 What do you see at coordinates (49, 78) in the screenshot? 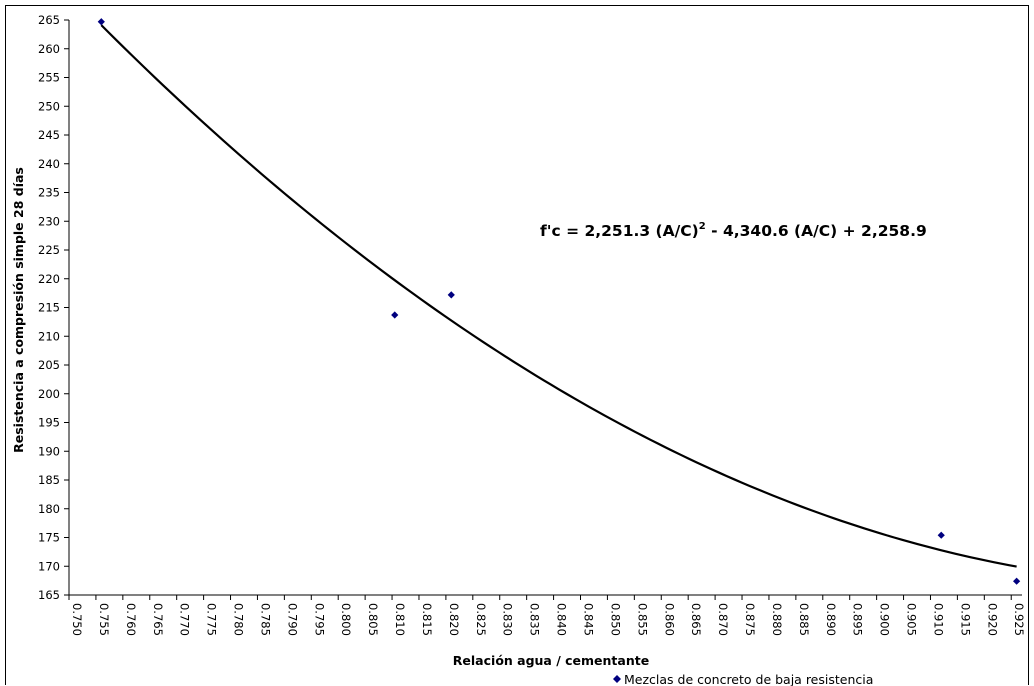
I see `y-tick-label: 255` at bounding box center [49, 78].